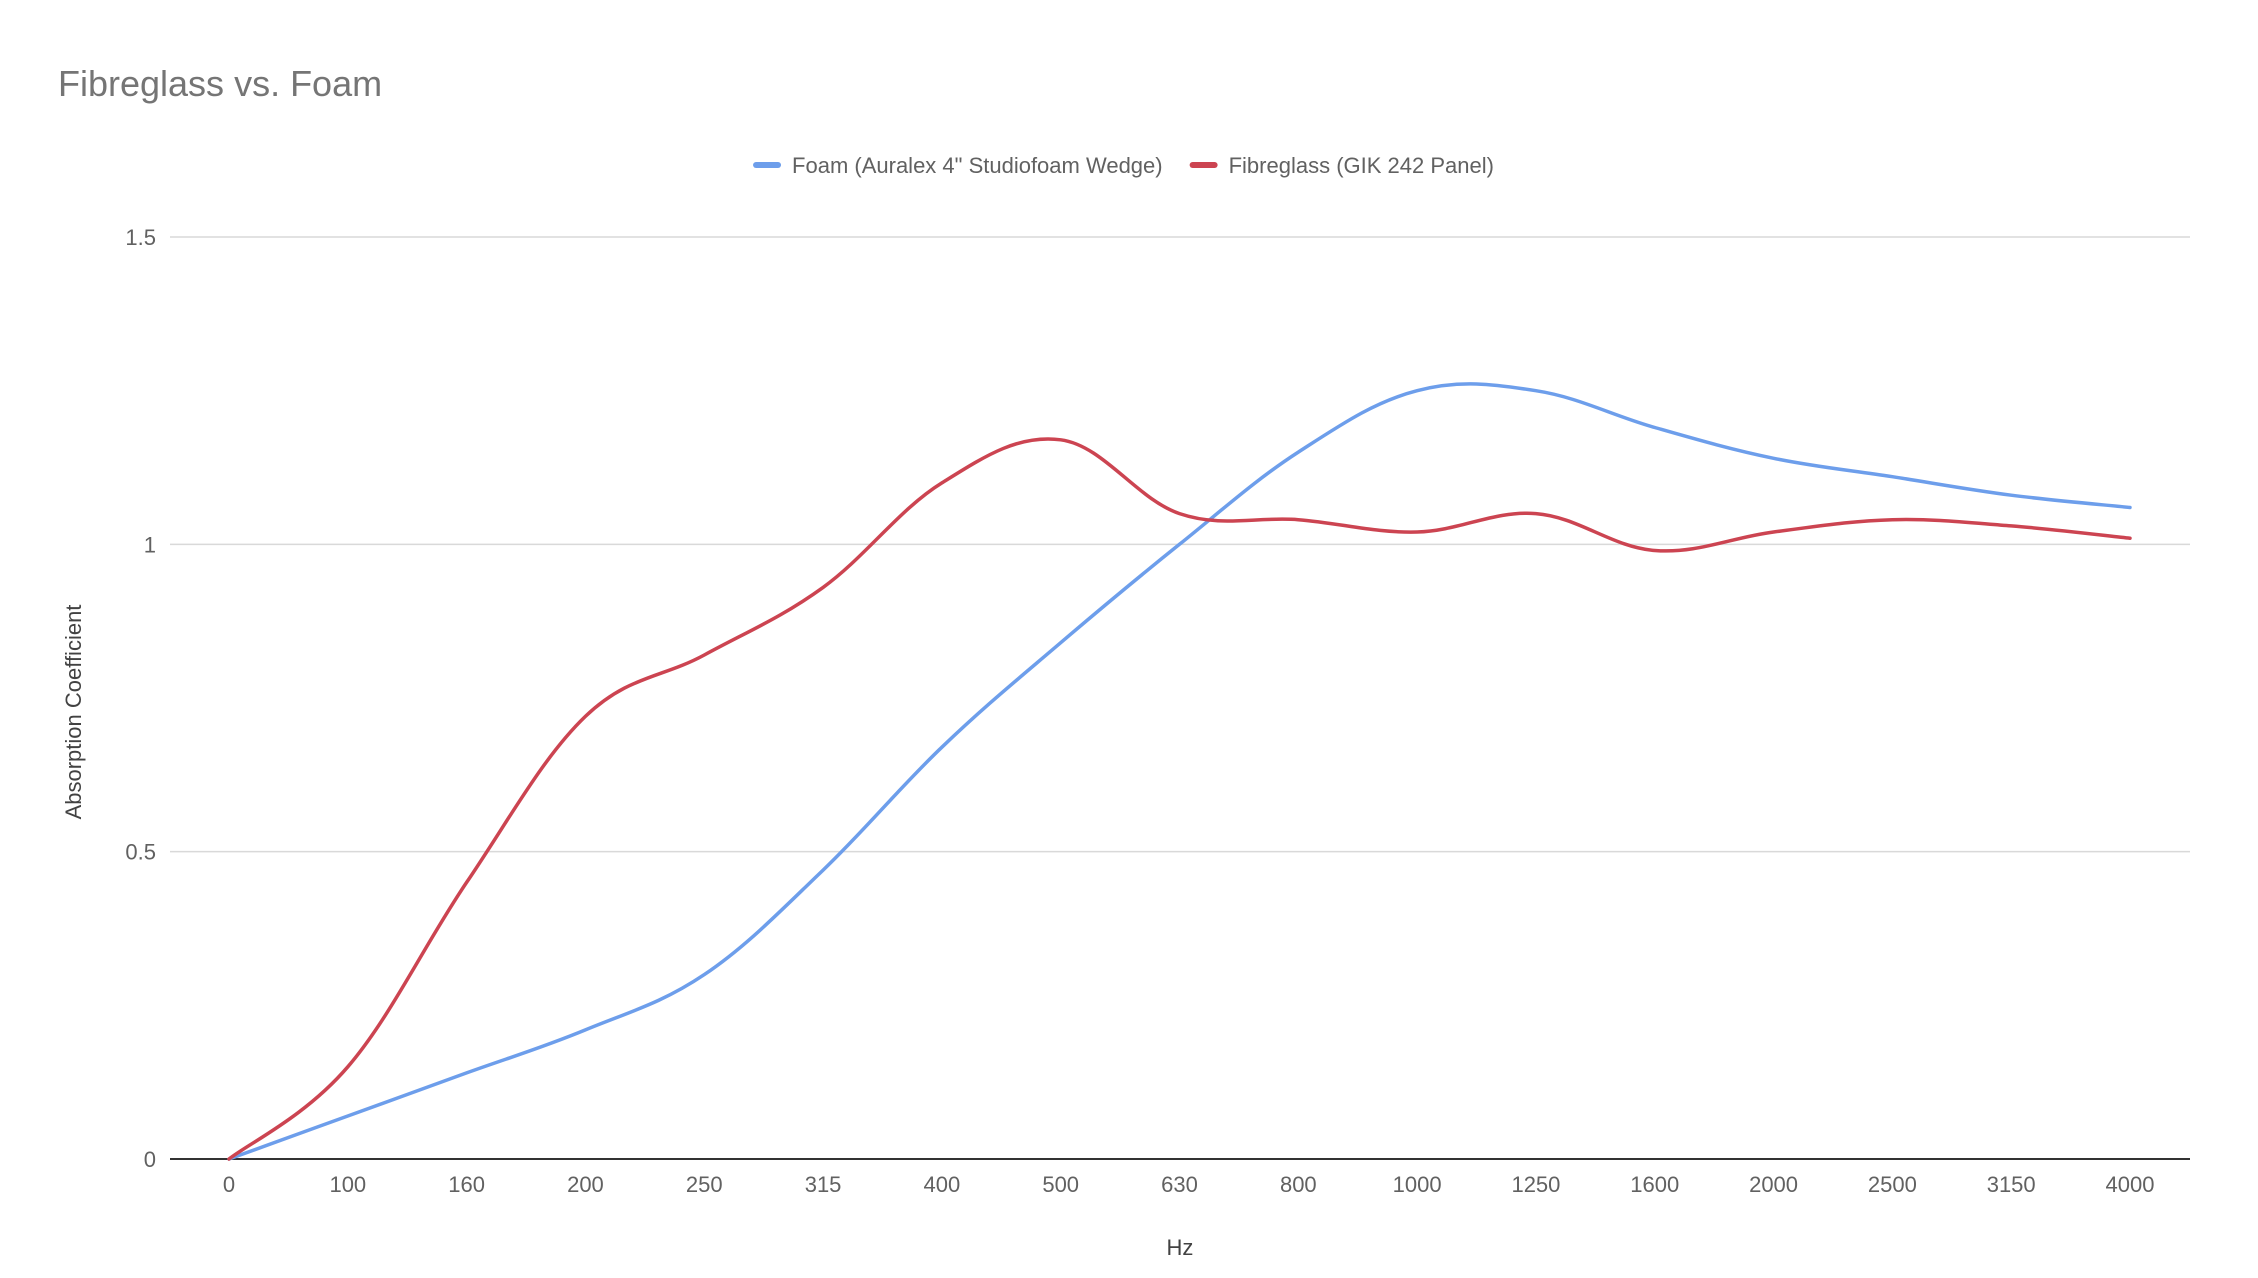 This screenshot has height=1278, width=2258. Describe the element at coordinates (140, 237) in the screenshot. I see `y-tick-label: 1.5` at that location.